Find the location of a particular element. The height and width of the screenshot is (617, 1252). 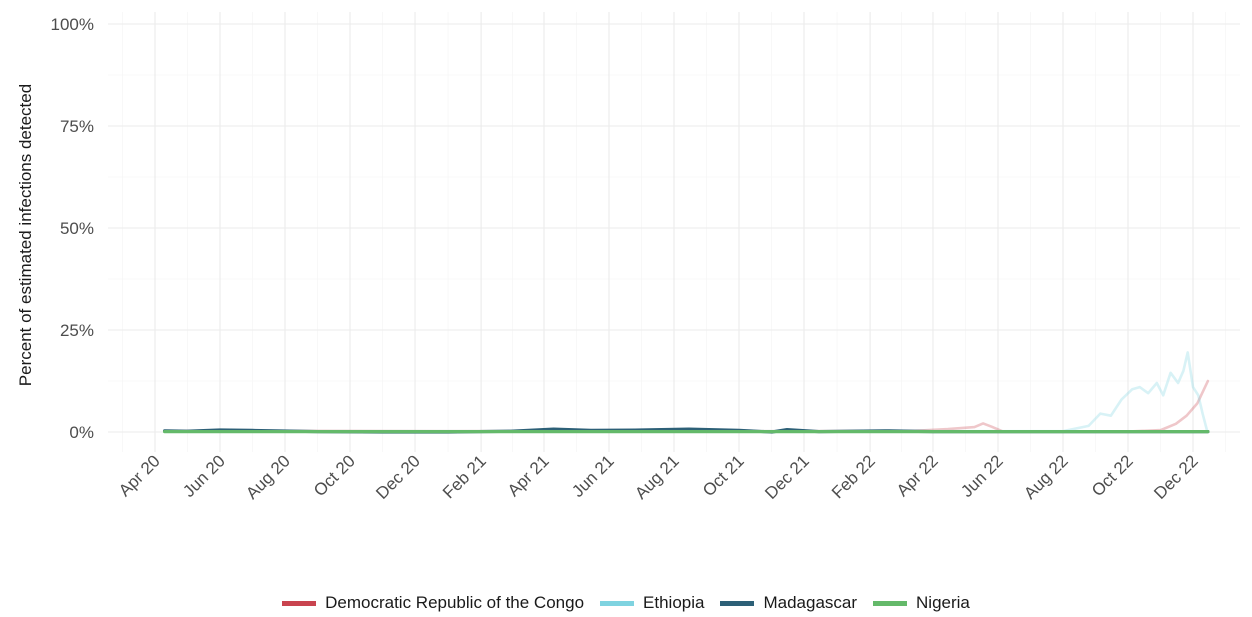

x-tick-label: Dec 22 is located at coordinates (1176, 477).